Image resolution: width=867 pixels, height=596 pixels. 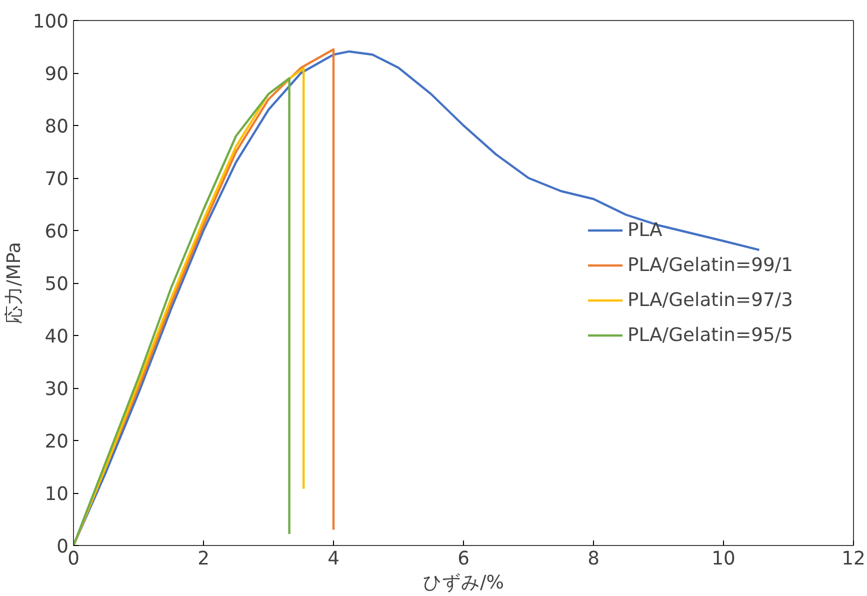 What do you see at coordinates (724, 559) in the screenshot?
I see `x-tick-label: 10` at bounding box center [724, 559].